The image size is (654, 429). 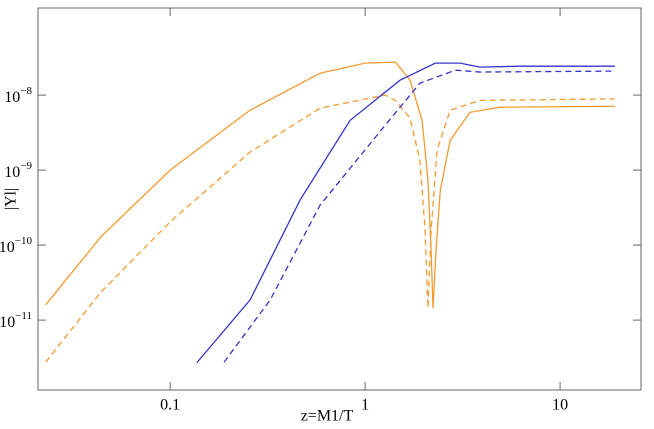 I want to click on y-tick-label: 10⁻¹⁰, so click(x=16, y=245).